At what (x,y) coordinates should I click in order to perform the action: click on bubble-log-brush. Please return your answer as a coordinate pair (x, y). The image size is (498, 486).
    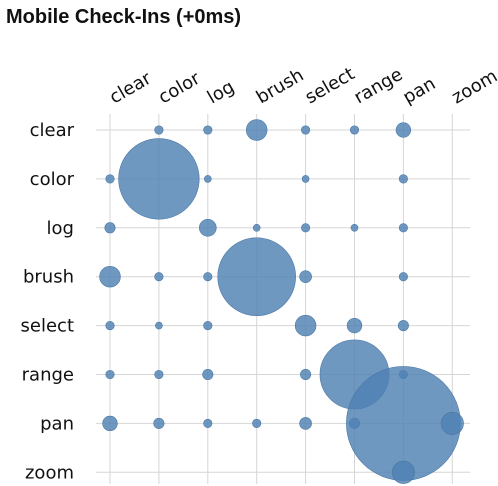
    Looking at the image, I should click on (256, 228).